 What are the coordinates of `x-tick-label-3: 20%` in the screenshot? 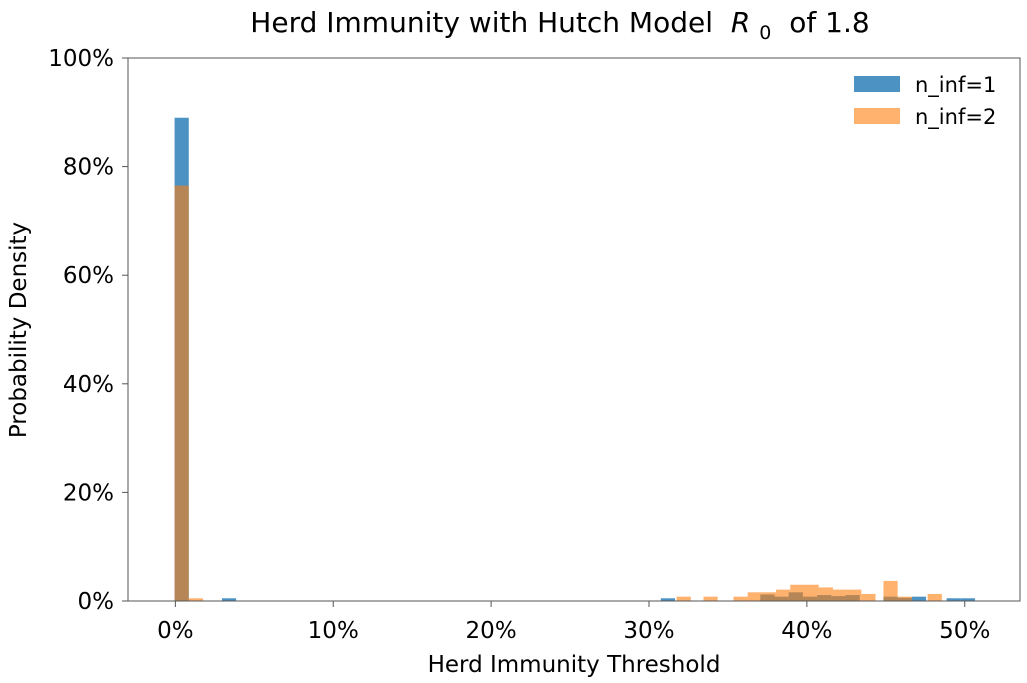 It's located at (491, 631).